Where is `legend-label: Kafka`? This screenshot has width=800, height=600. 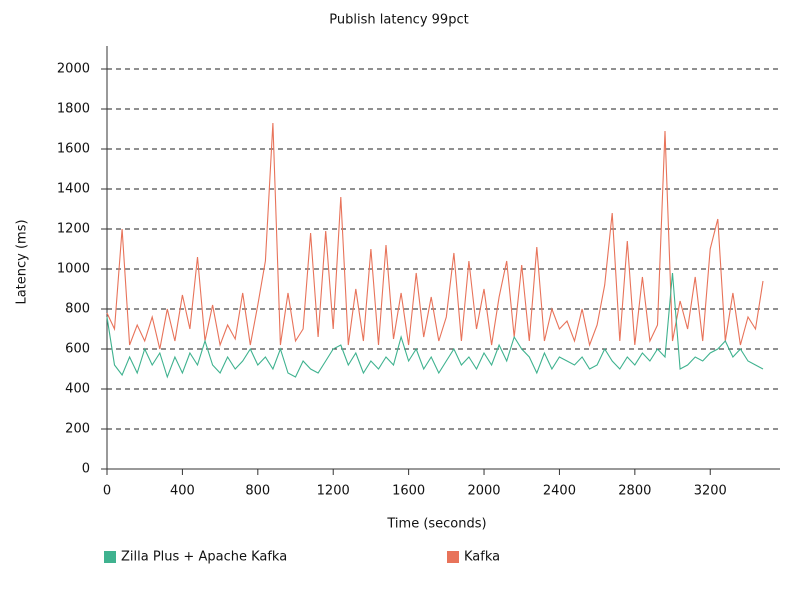
legend-label: Kafka is located at coordinates (482, 557).